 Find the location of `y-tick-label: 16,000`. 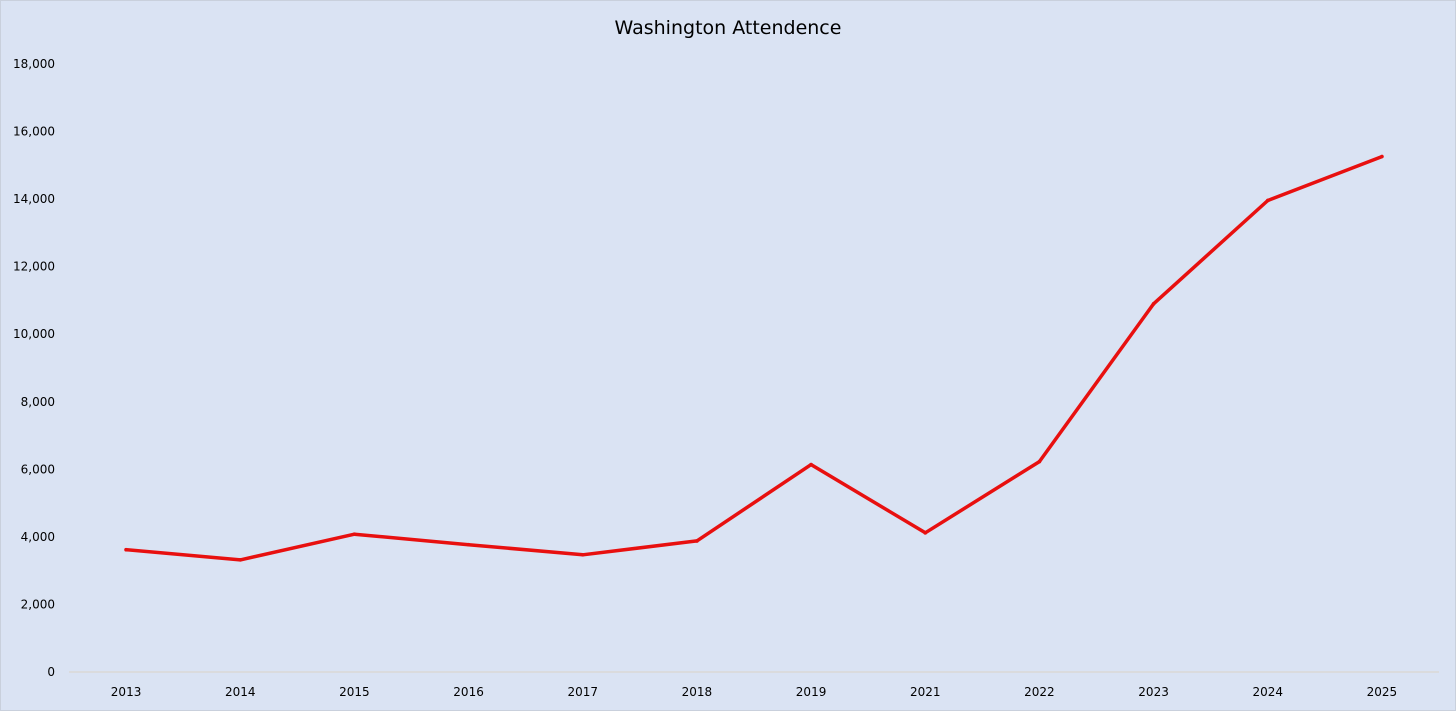

y-tick-label: 16,000 is located at coordinates (34, 132).